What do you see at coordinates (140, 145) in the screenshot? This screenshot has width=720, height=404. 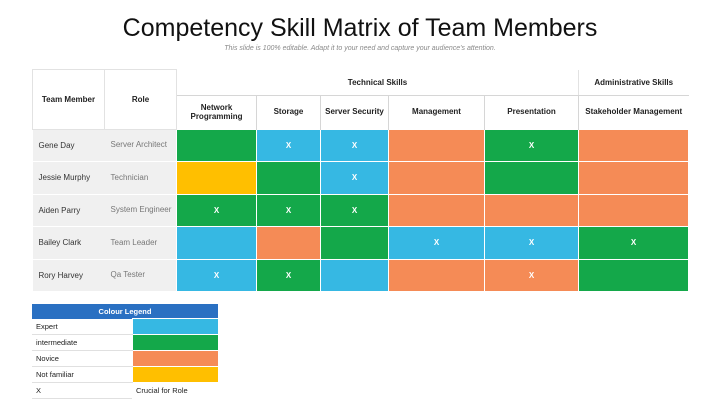 I see `member-role: Server Architect` at bounding box center [140, 145].